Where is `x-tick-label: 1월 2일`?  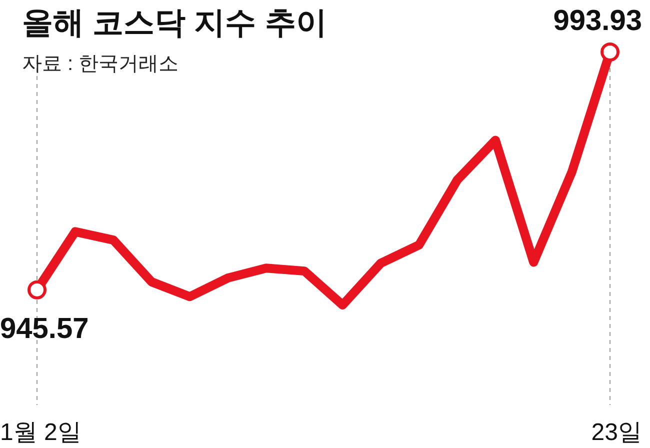 x-tick-label: 1월 2일 is located at coordinates (41, 432).